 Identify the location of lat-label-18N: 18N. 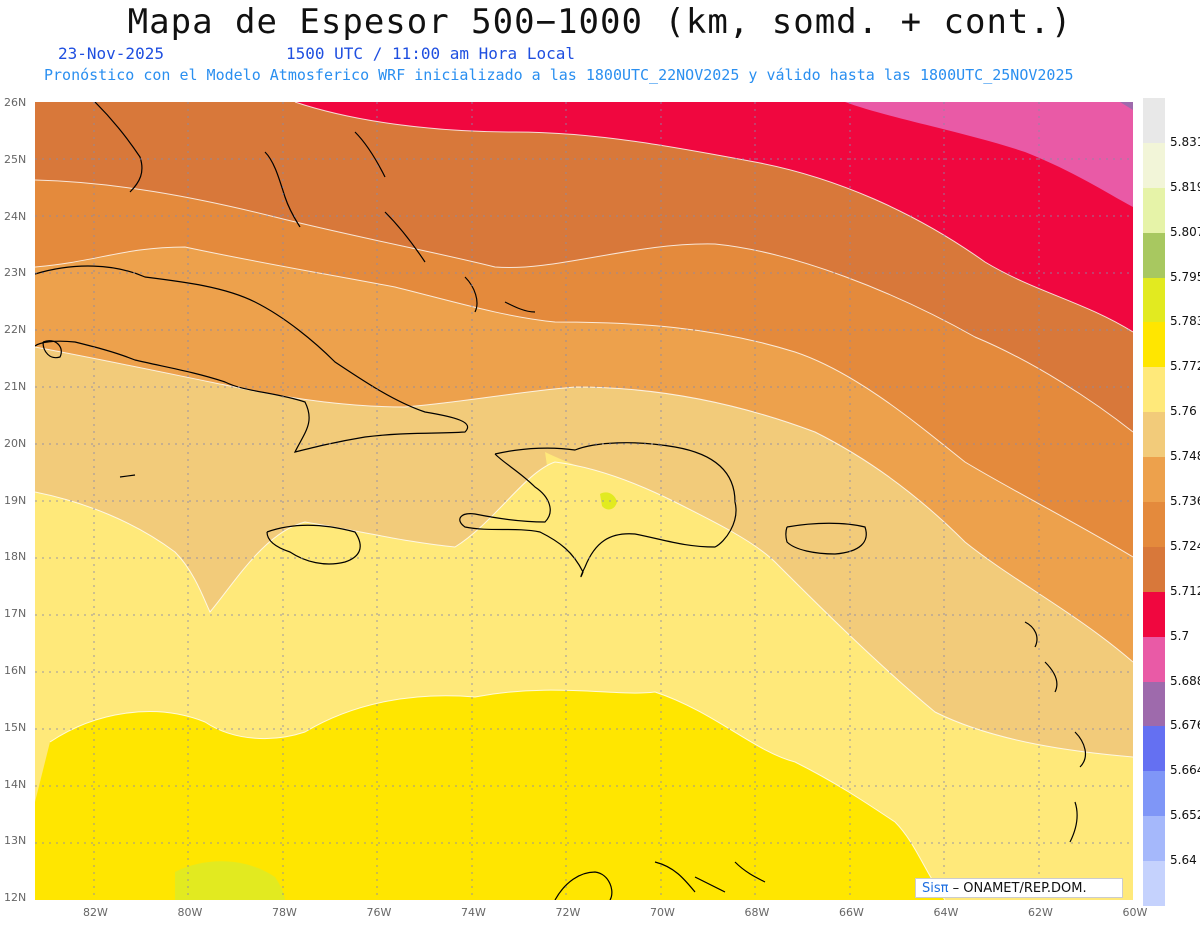
(15, 557).